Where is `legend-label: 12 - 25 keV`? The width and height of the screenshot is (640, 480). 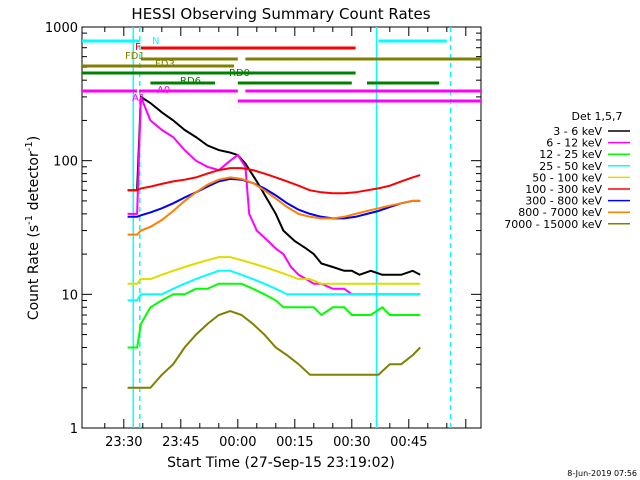
legend-label: 12 - 25 keV is located at coordinates (570, 154).